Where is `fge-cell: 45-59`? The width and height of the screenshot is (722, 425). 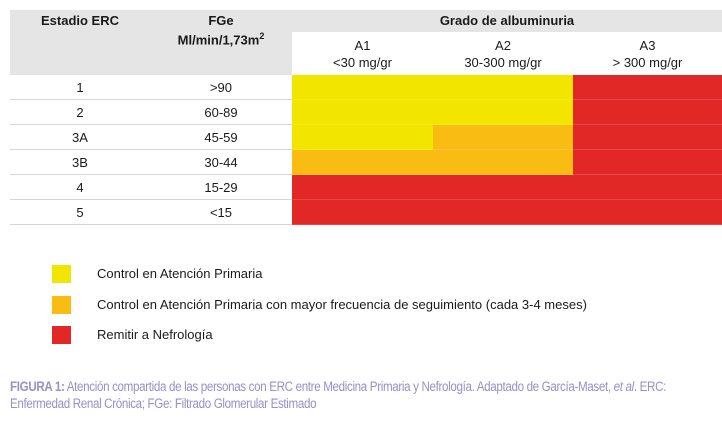 fge-cell: 45-59 is located at coordinates (221, 137).